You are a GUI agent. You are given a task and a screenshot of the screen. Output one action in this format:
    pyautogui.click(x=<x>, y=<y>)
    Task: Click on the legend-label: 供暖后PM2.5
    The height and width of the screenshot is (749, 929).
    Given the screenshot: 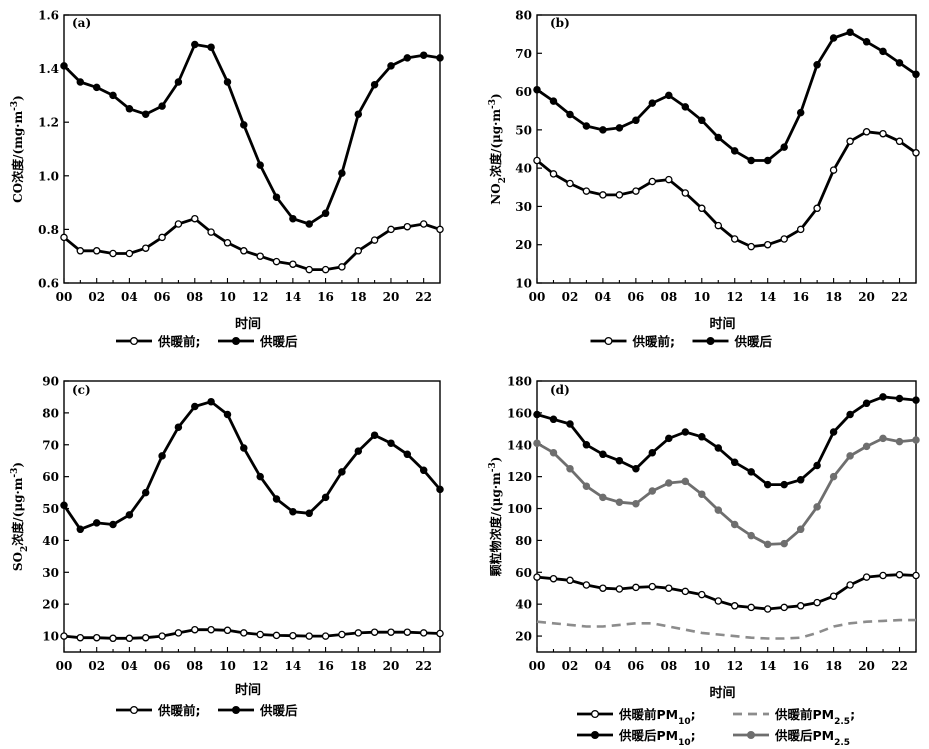 What is the action you would take?
    pyautogui.click(x=812, y=738)
    